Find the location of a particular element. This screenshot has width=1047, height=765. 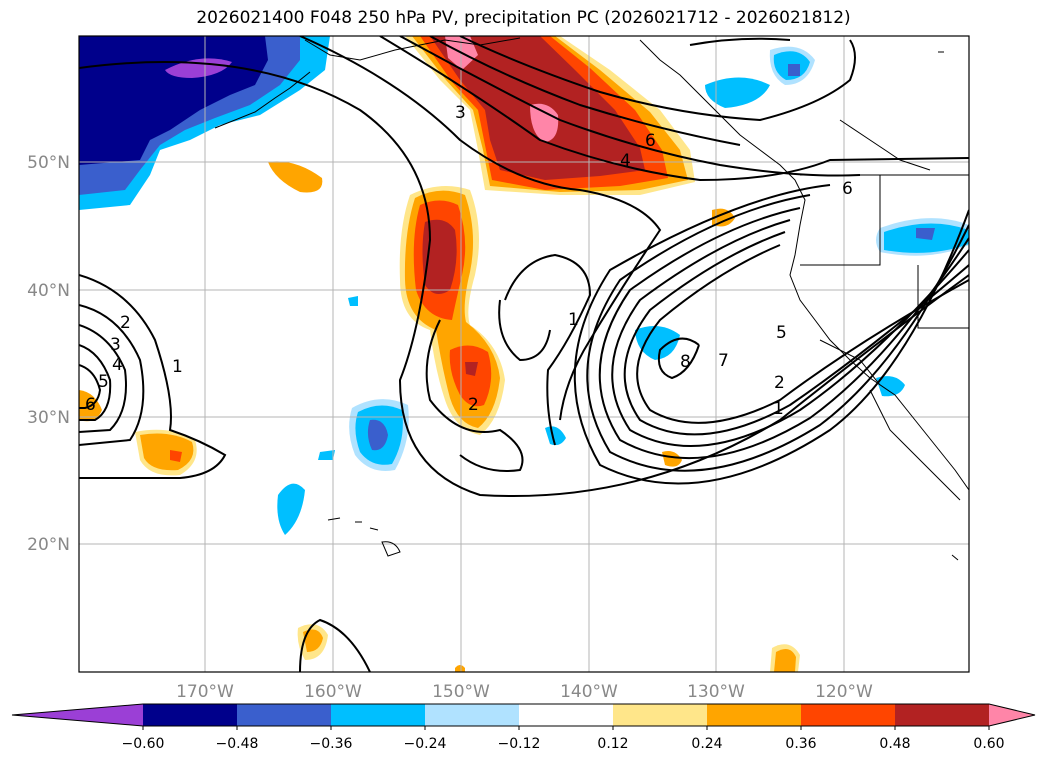

colorbar-tick-label: 0.60 is located at coordinates (988, 744).